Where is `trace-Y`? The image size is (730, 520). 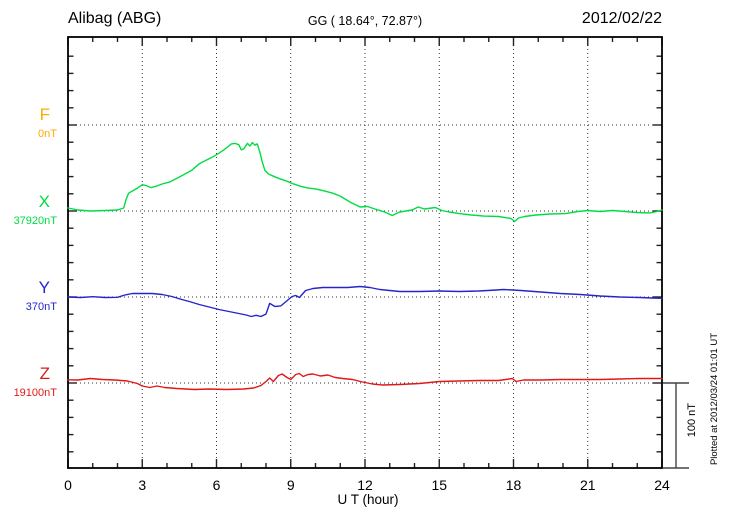
trace-Y is located at coordinates (365, 301).